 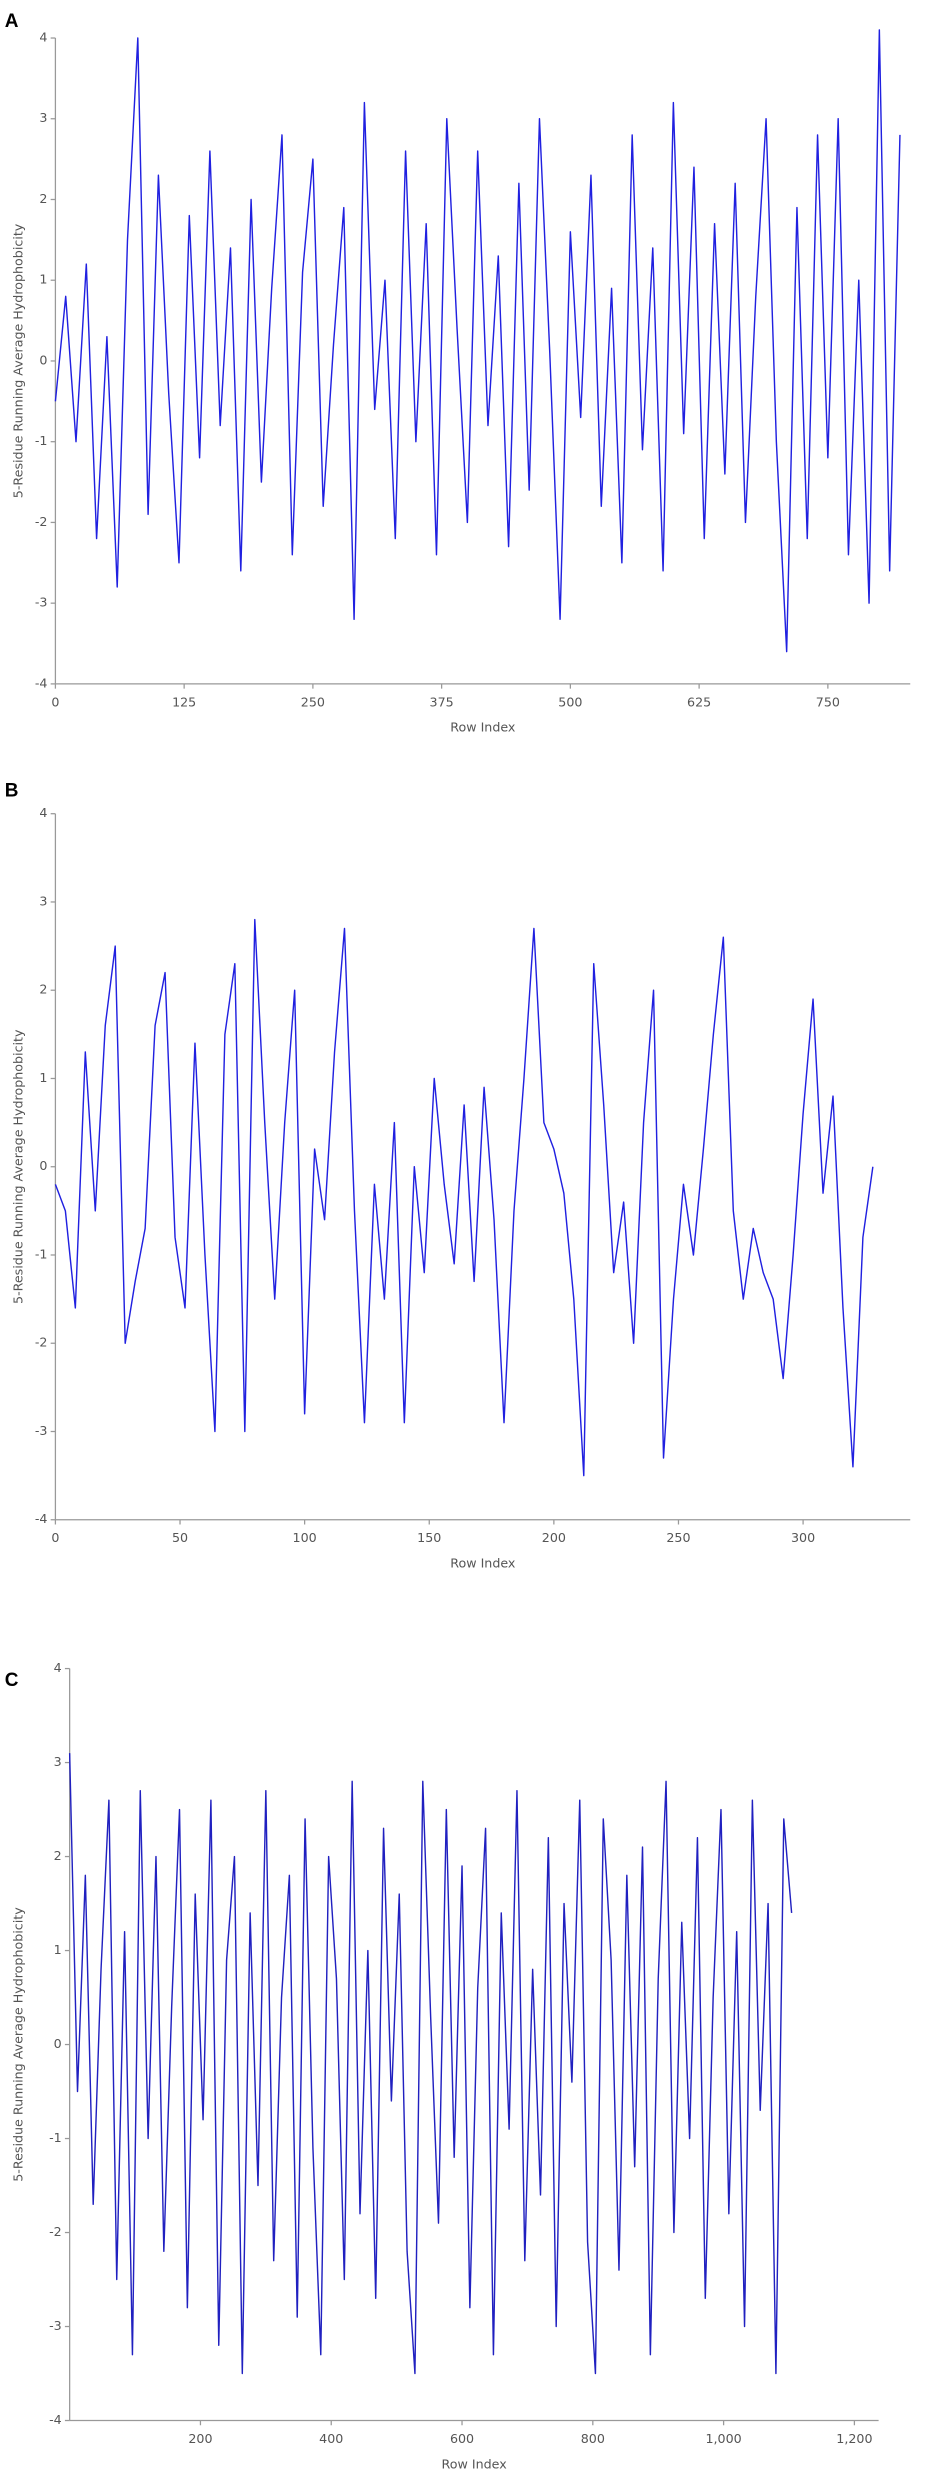 I want to click on x-tick-label: 800, so click(x=593, y=2438).